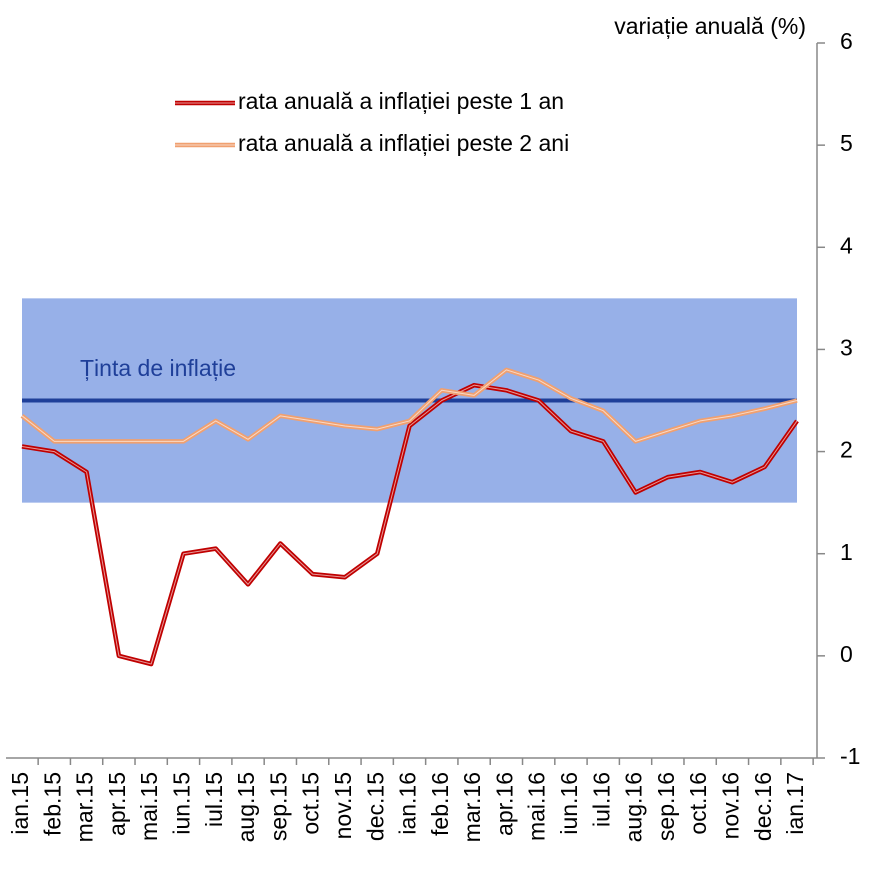 The image size is (873, 870). I want to click on y-tick-label: 5, so click(846, 143).